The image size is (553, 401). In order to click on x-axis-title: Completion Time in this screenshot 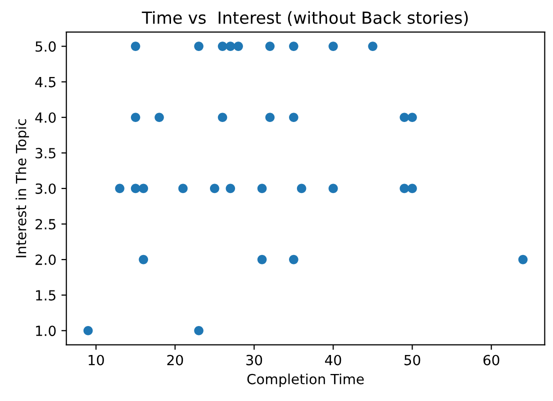, I will do `click(305, 381)`.